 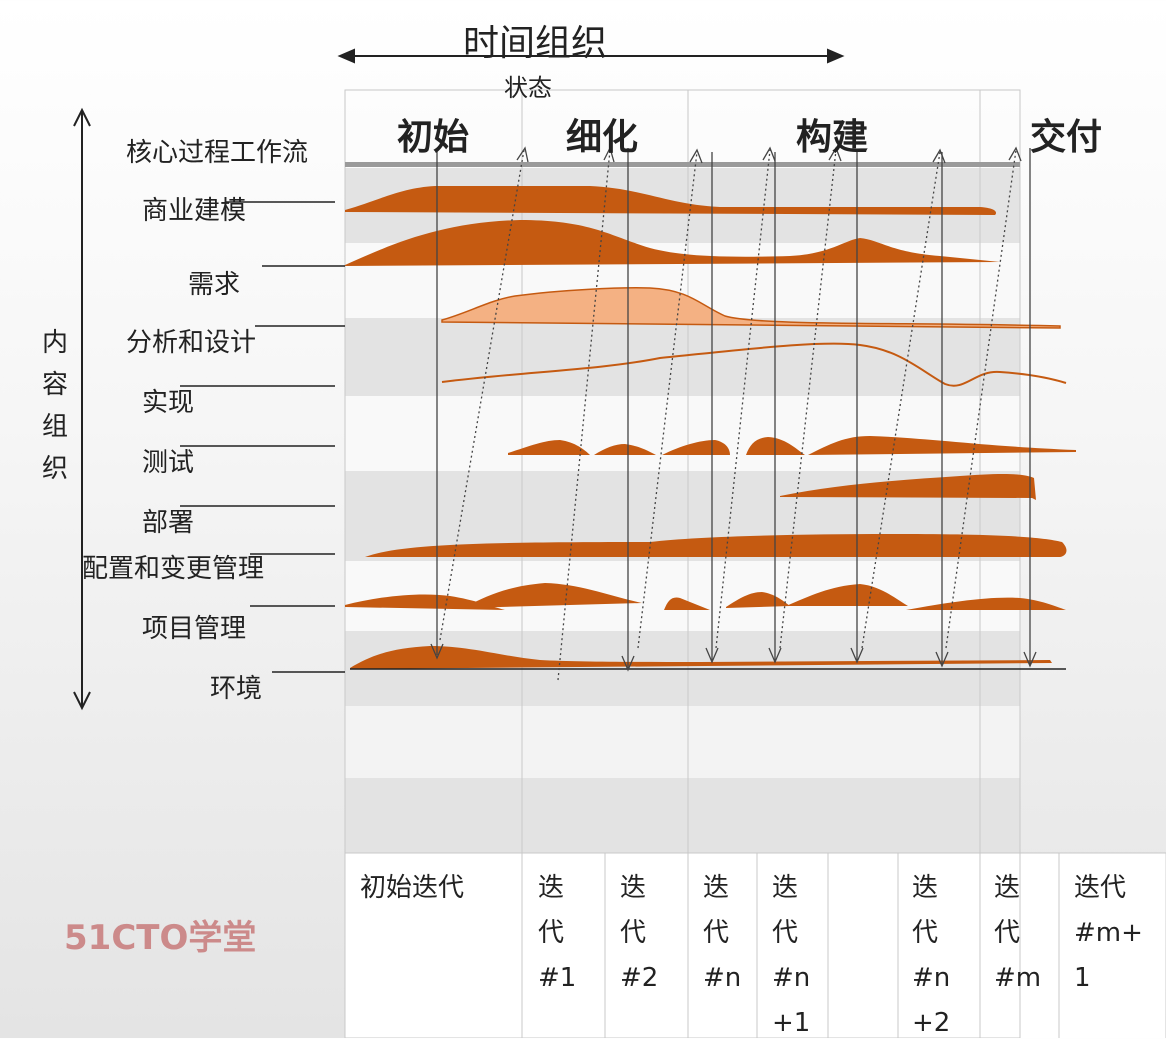 I want to click on iteration-n: 迭代 #n, so click(x=722, y=933).